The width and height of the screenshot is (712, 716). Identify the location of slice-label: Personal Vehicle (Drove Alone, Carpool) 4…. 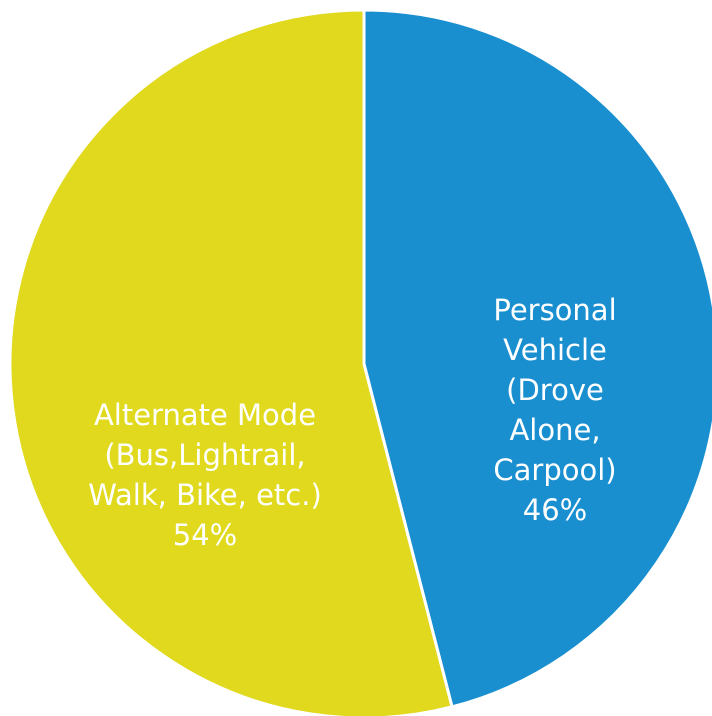
(555, 410).